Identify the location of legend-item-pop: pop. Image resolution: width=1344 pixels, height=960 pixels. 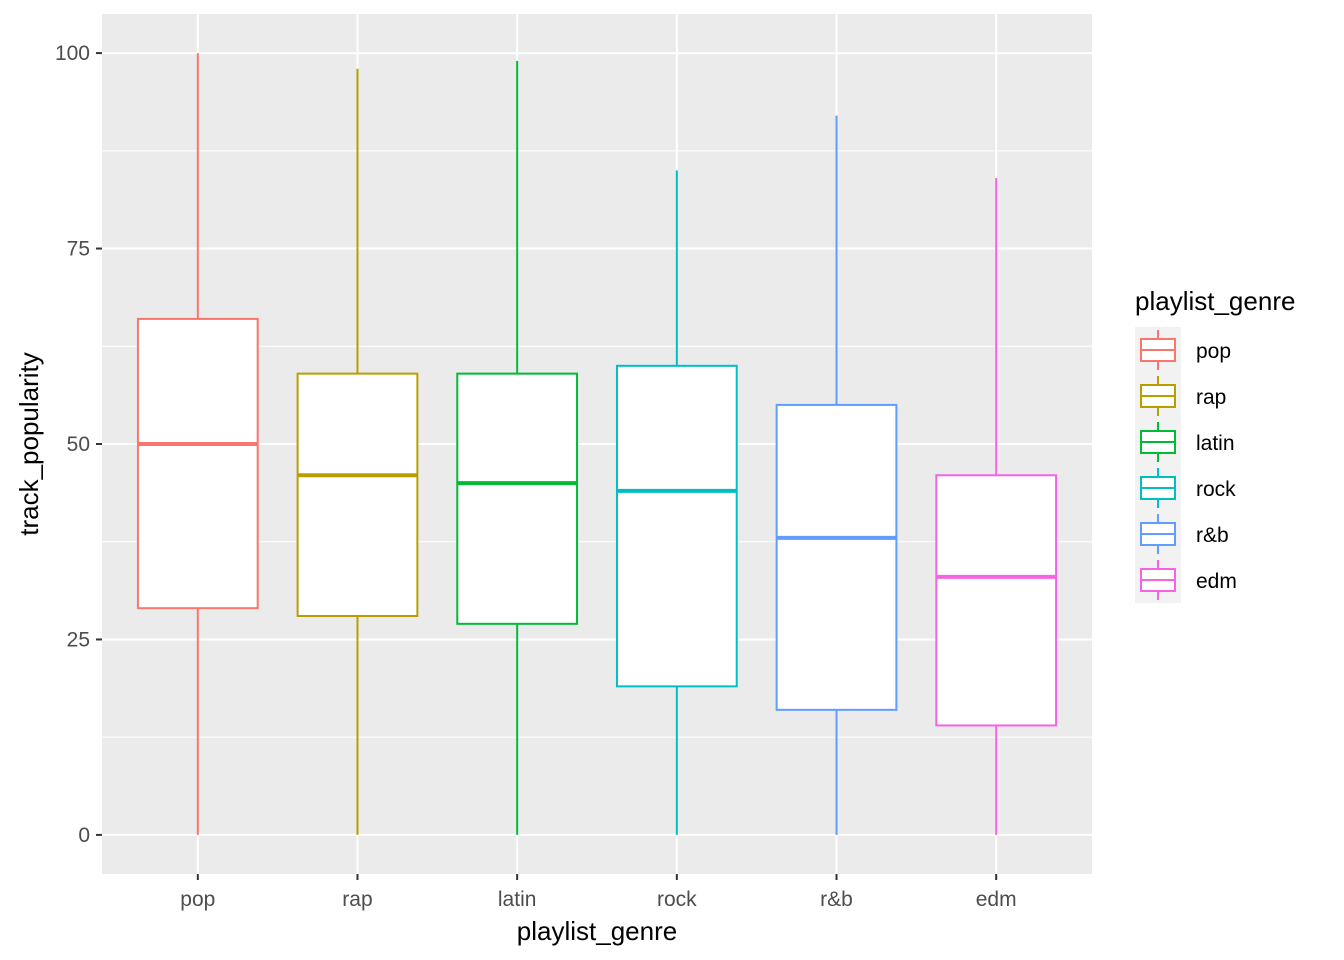
(1185, 350).